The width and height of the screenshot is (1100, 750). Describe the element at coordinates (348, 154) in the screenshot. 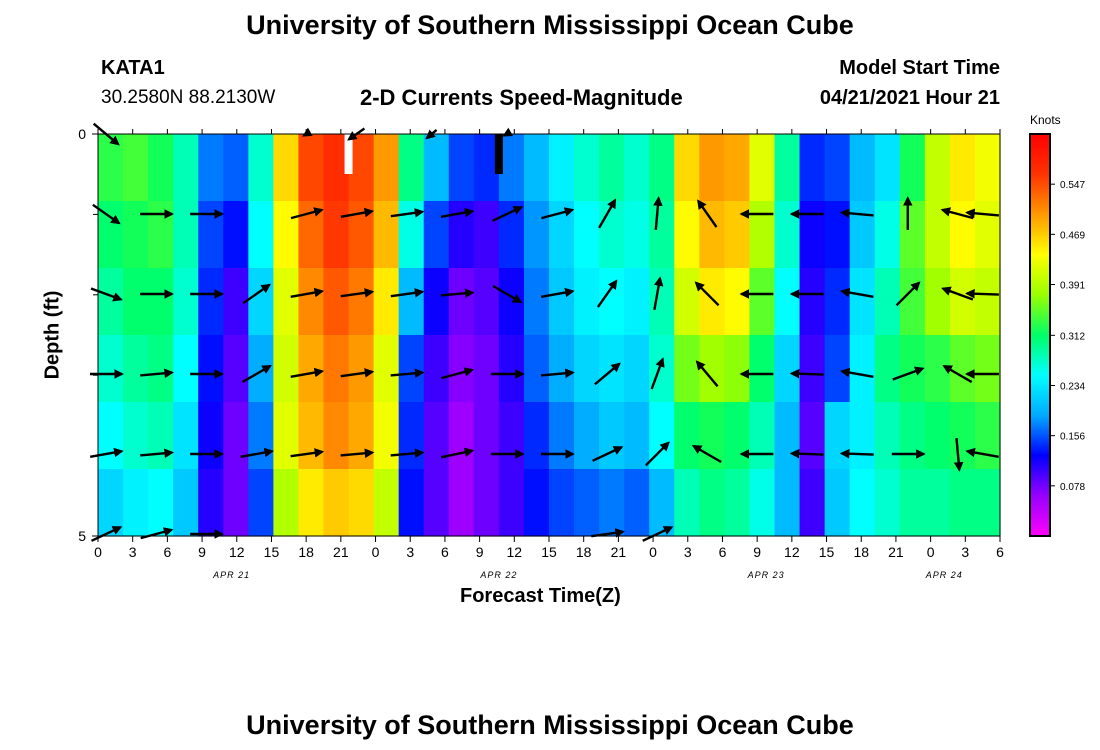

I see `marker-white` at that location.